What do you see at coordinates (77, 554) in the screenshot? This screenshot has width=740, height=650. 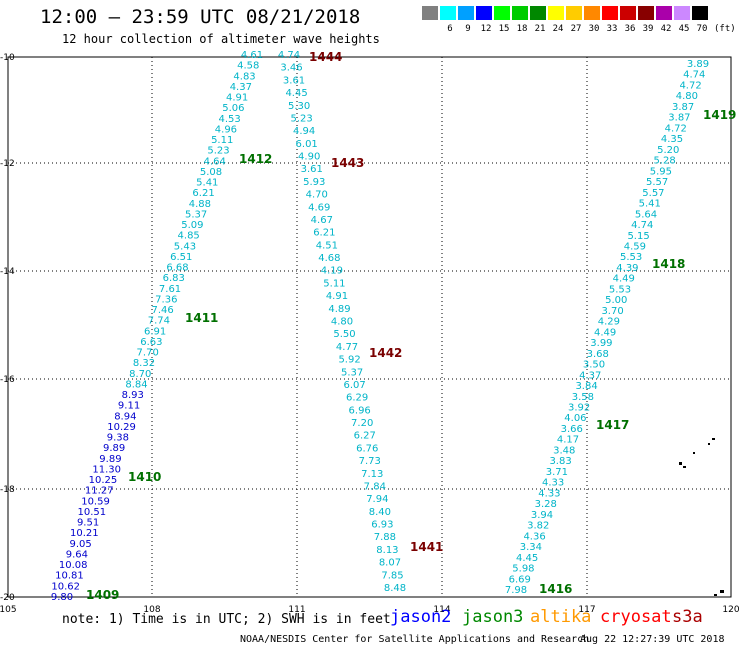 I see `swh-value-label: 9.64` at bounding box center [77, 554].